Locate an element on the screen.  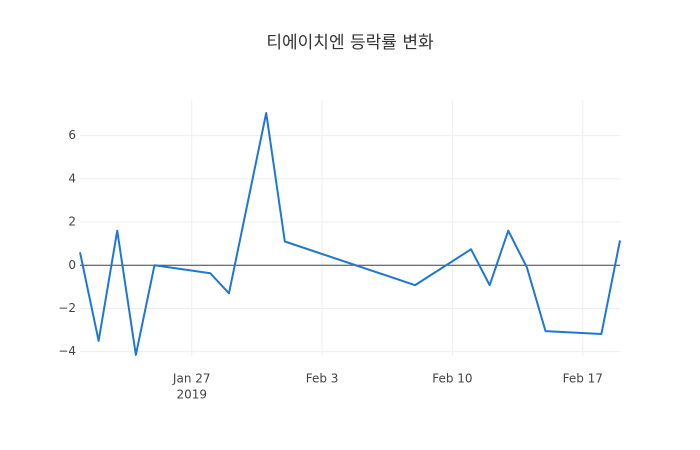
y-tick-label: 2 is located at coordinates (72, 222).